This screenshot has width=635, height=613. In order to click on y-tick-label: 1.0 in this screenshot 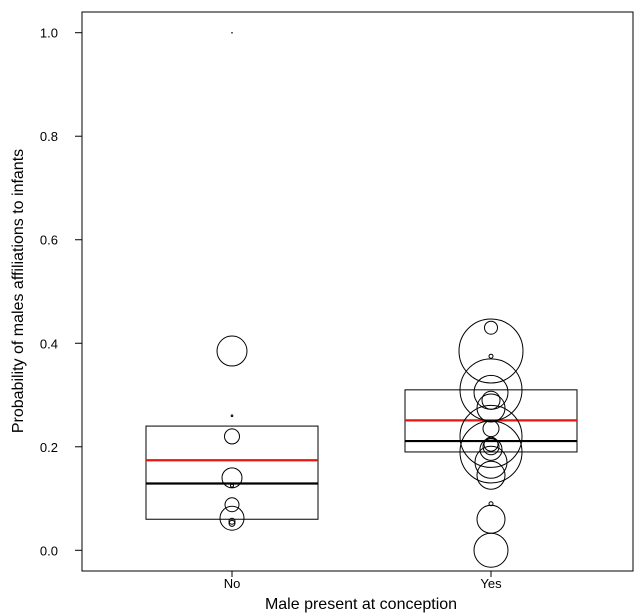, I will do `click(49, 33)`.